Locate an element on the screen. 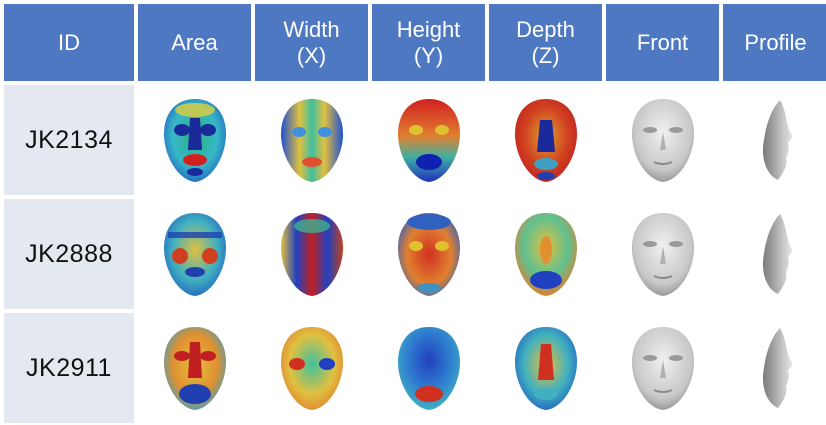 The height and width of the screenshot is (425, 826). row-id: JK2911 is located at coordinates (69, 368).